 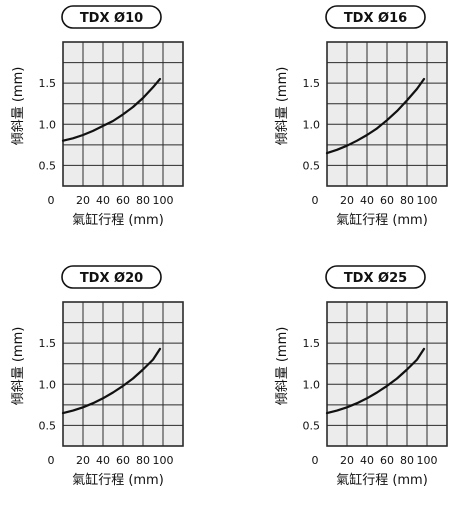 I want to click on chart-title: TDX Ø10, so click(x=111, y=18).